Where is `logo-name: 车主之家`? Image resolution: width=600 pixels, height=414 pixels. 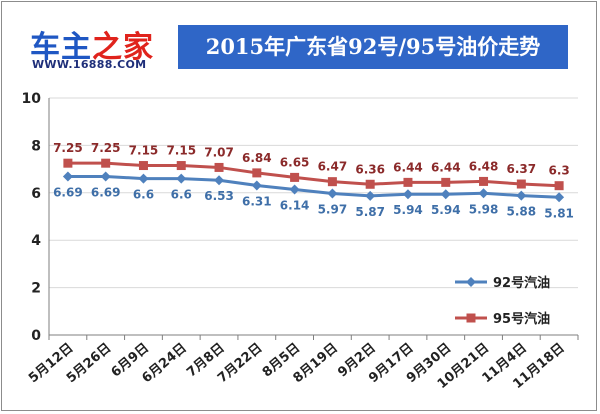
logo-name: 车主之家 is located at coordinates (92, 44).